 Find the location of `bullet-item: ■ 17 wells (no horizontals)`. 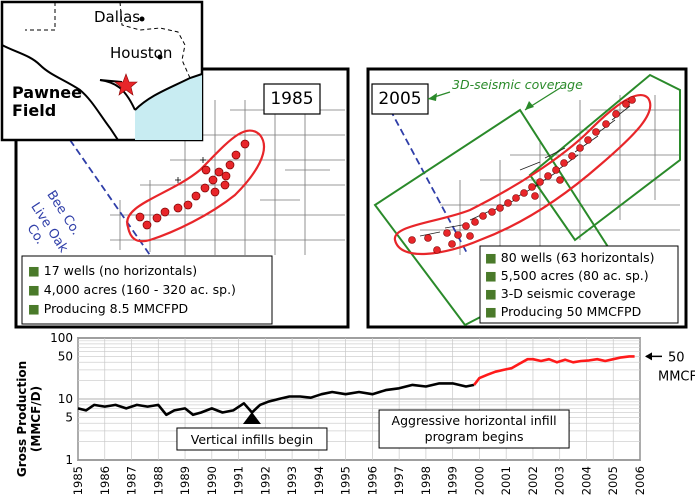

bullet-item: ■ 17 wells (no horizontals) is located at coordinates (113, 270).